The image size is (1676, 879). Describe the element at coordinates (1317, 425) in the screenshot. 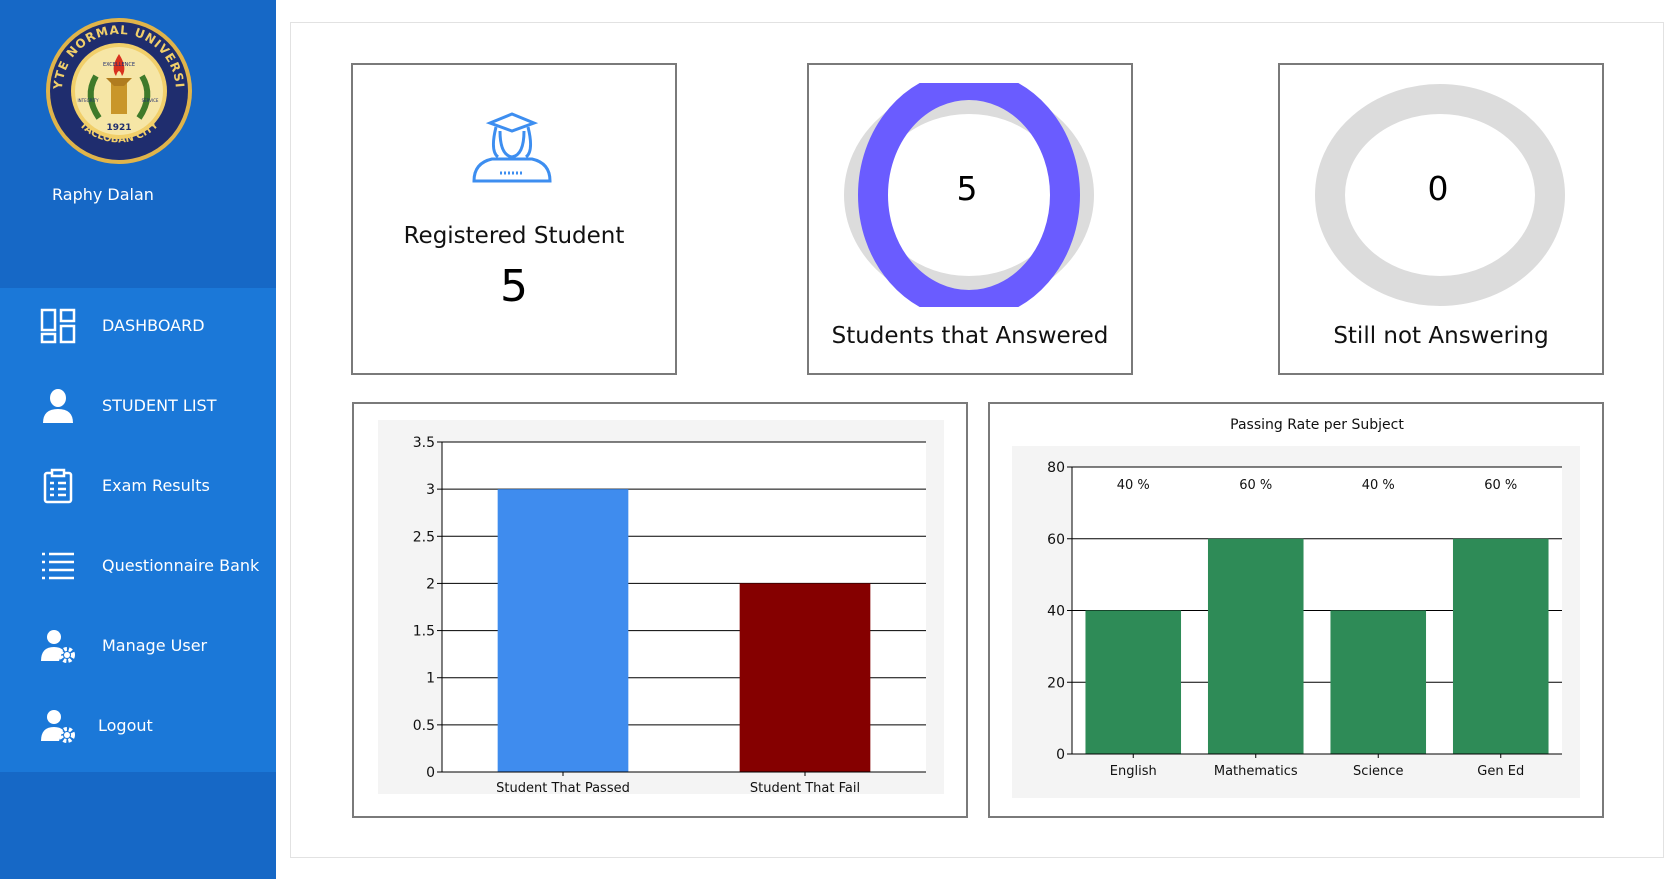

I see `chart-title: Passing Rate per Subject` at that location.